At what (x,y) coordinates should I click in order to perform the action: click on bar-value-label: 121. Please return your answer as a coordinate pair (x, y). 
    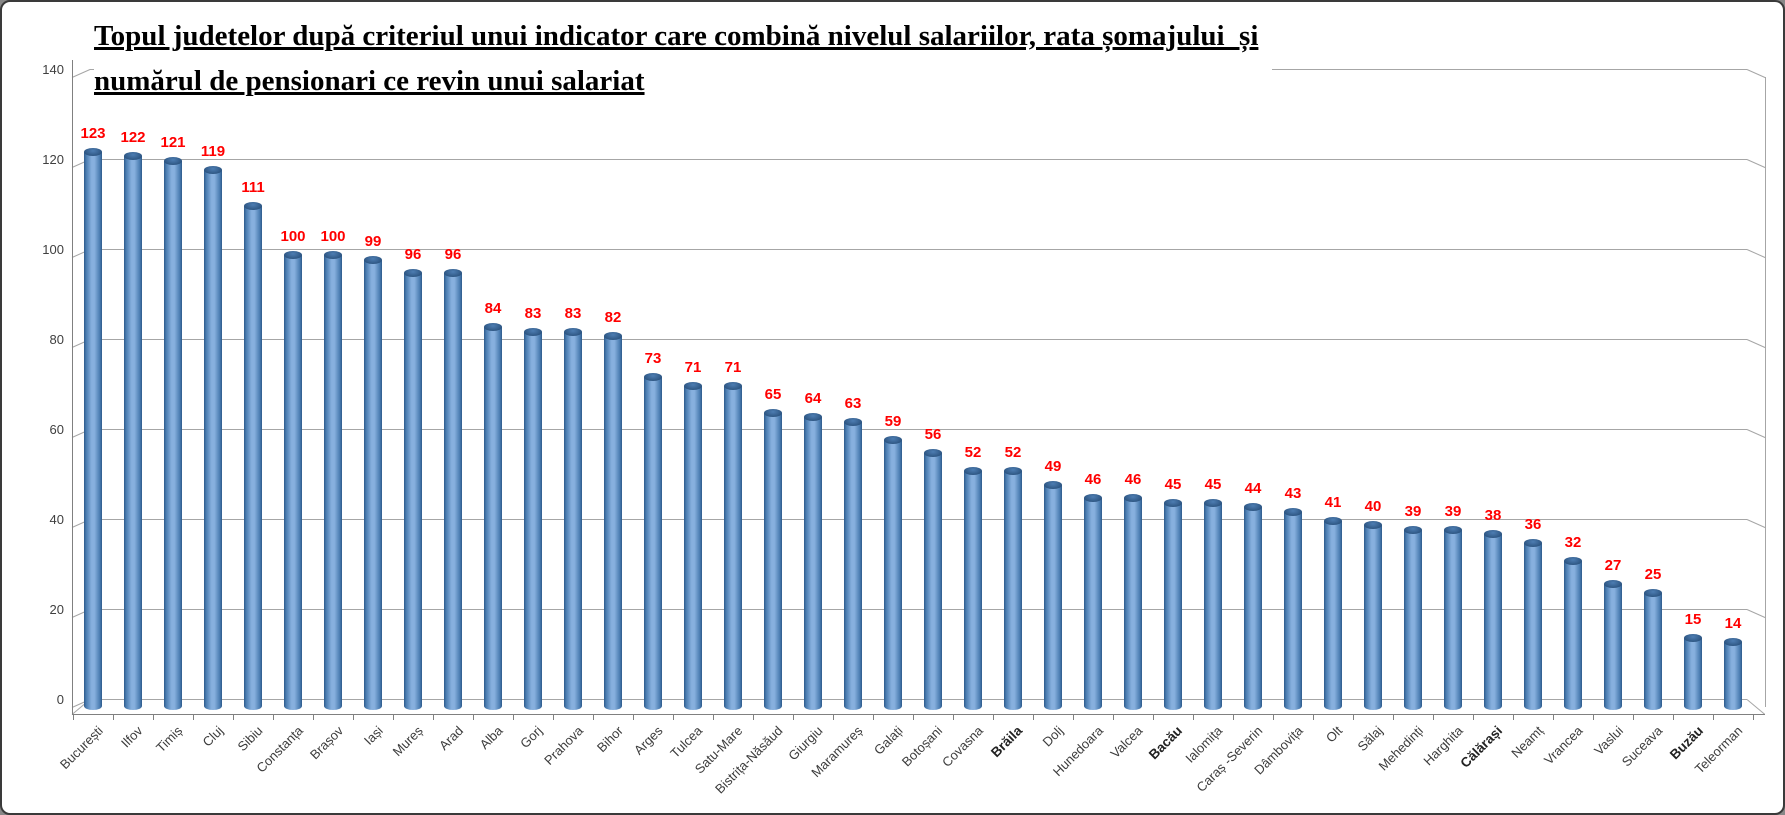
    Looking at the image, I should click on (173, 142).